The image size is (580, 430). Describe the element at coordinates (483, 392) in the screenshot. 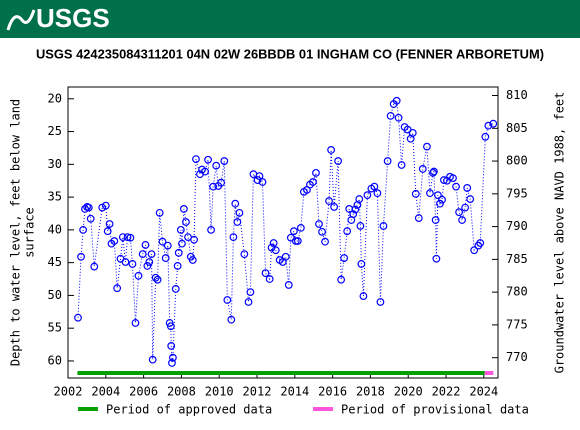

I see `x-tick-label: 2024` at that location.